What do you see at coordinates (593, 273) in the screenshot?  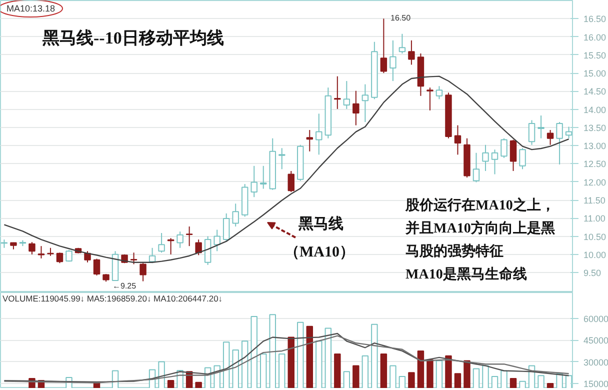 I see `y-tick-label: 9.50` at bounding box center [593, 273].